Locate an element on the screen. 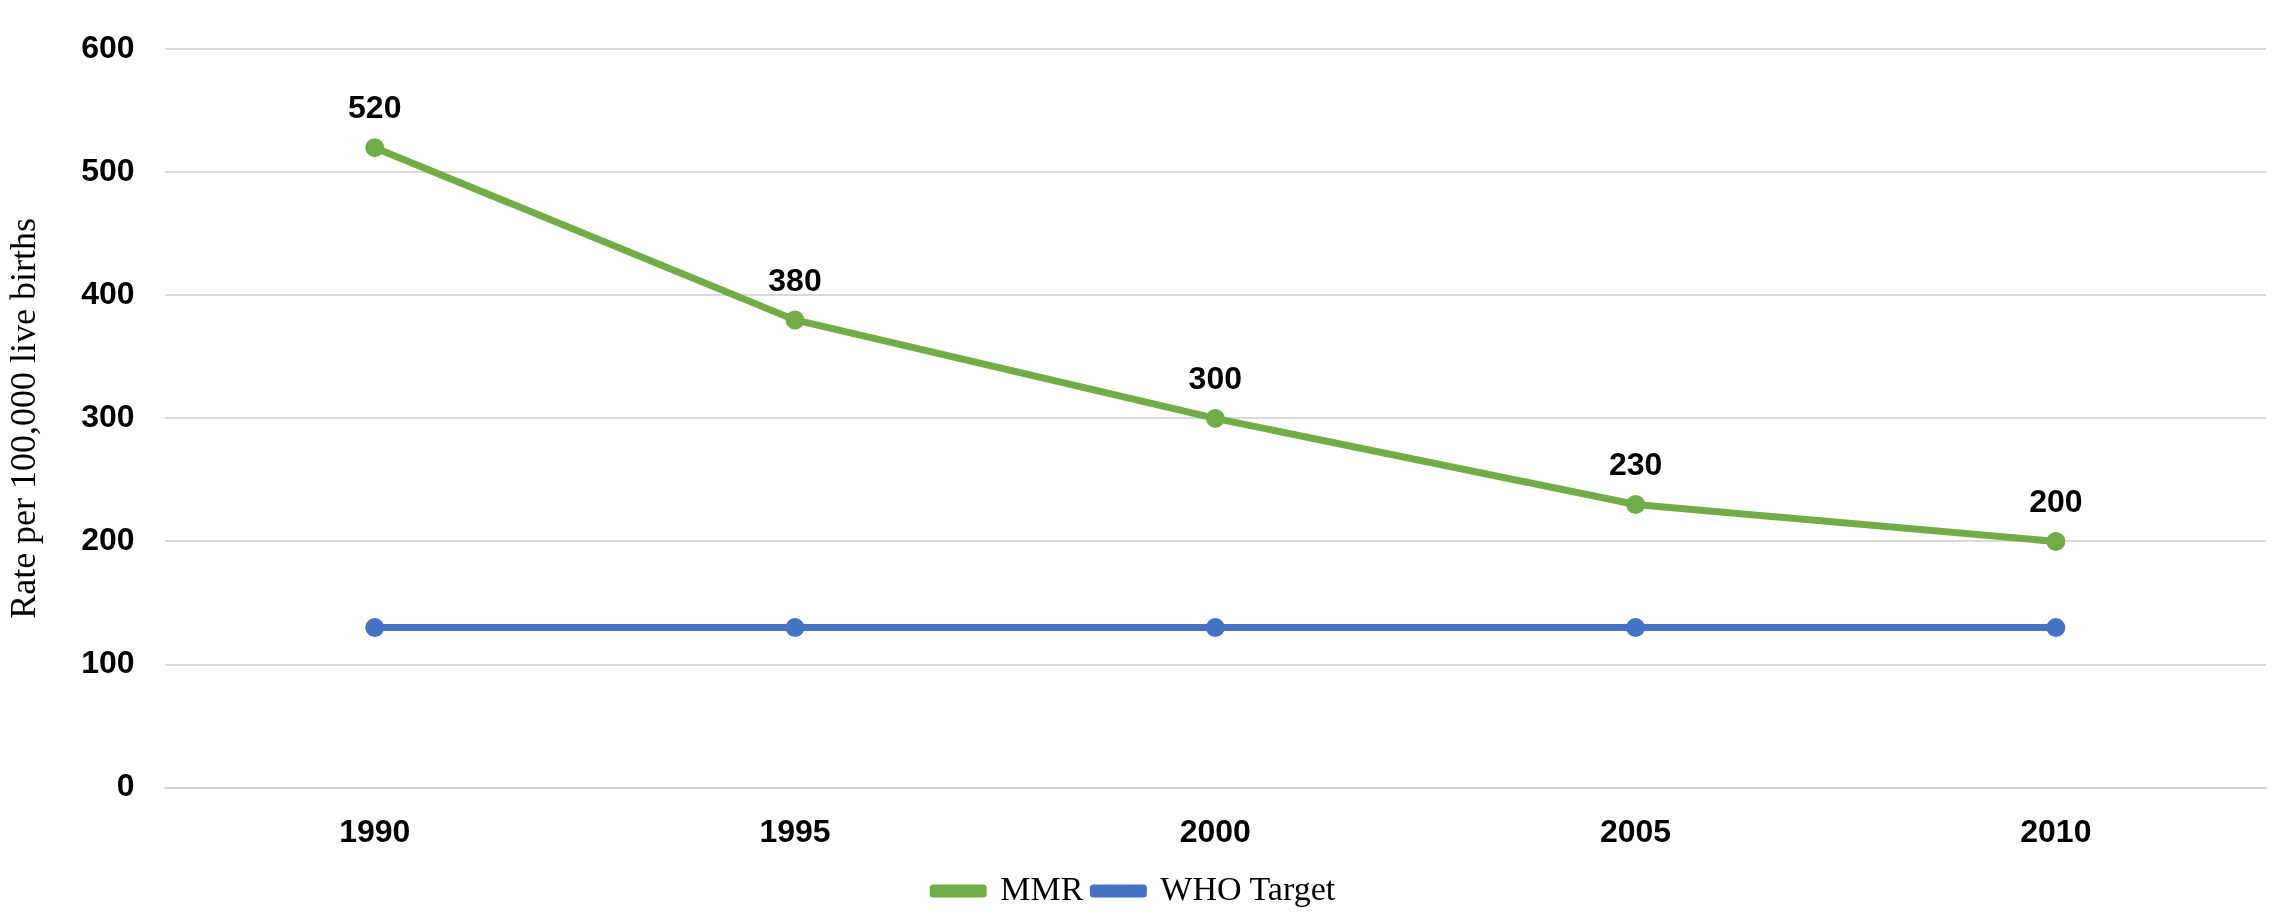 Image resolution: width=2279 pixels, height=923 pixels. y-tick-label: 500 is located at coordinates (108, 170).